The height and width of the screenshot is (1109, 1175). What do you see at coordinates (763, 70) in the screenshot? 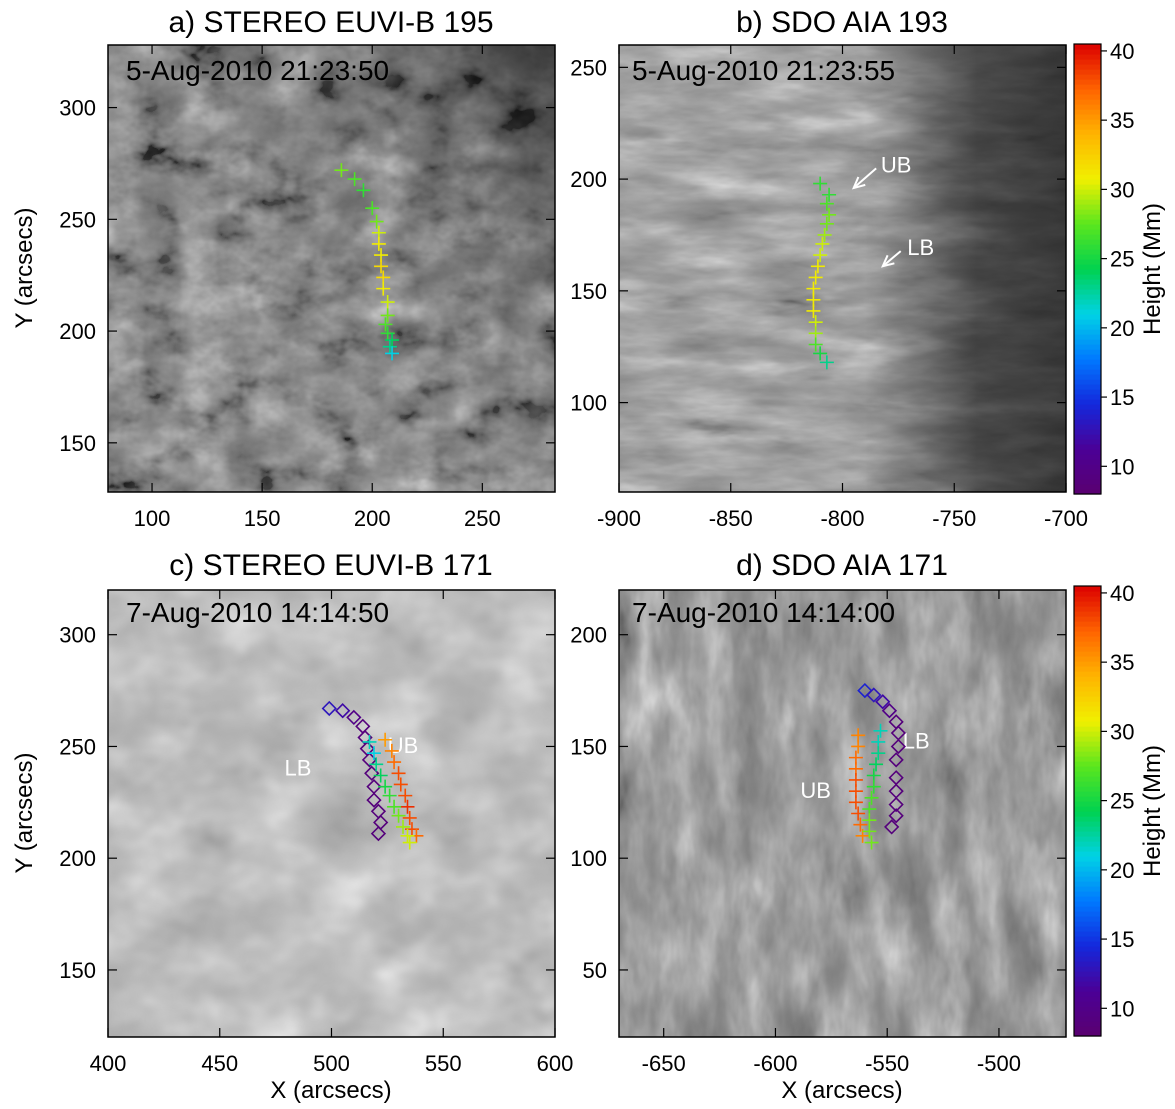
I see `panel-b-timestamp: 5-Aug-2010 21:23:55` at bounding box center [763, 70].